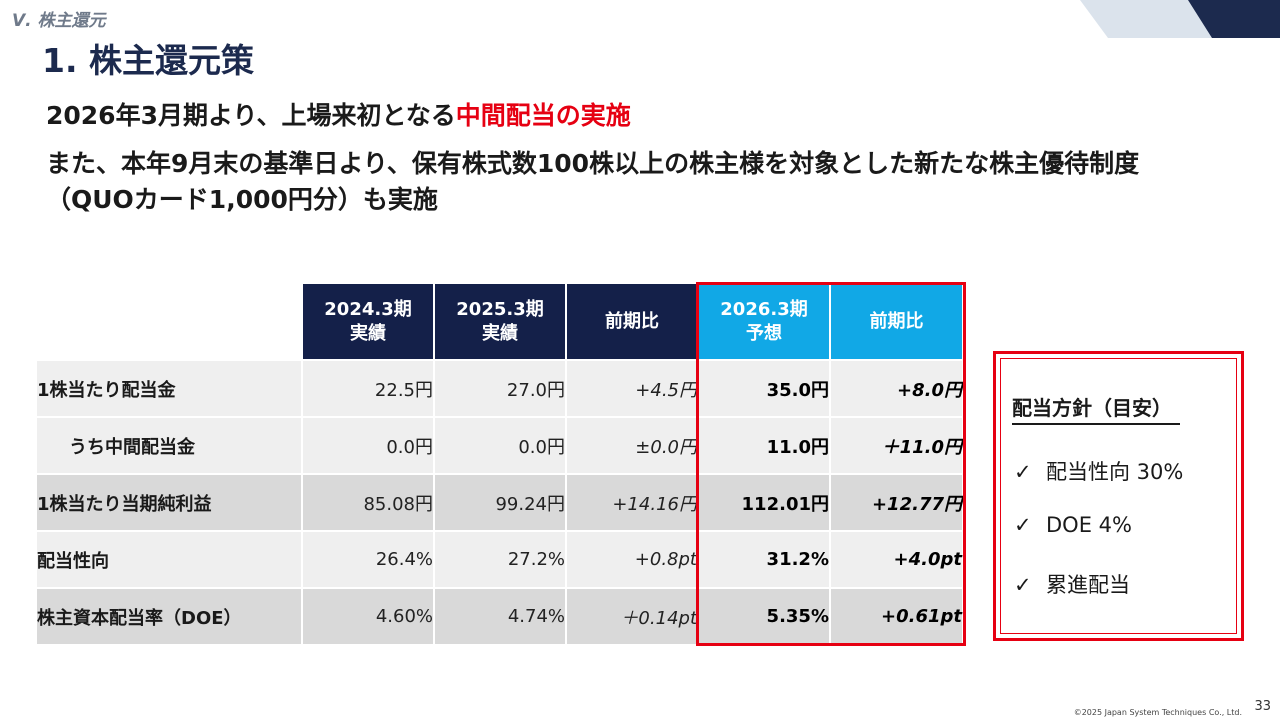 This screenshot has height=720, width=1280. Describe the element at coordinates (763, 322) in the screenshot. I see `header-2026-forecast: 2026.3期 予想` at that location.